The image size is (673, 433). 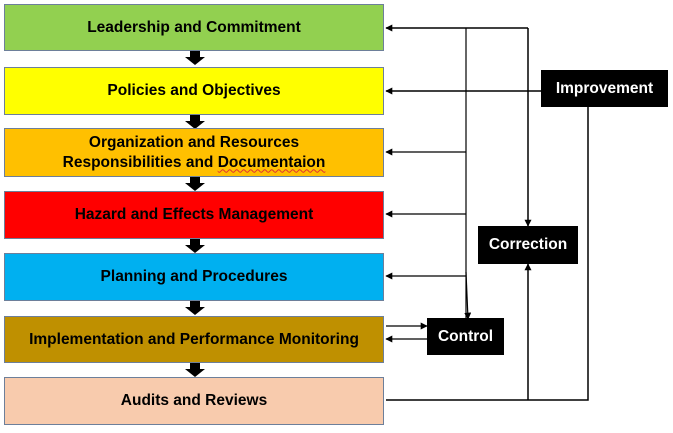 I want to click on improvement-node: Improvement, so click(x=604, y=88).